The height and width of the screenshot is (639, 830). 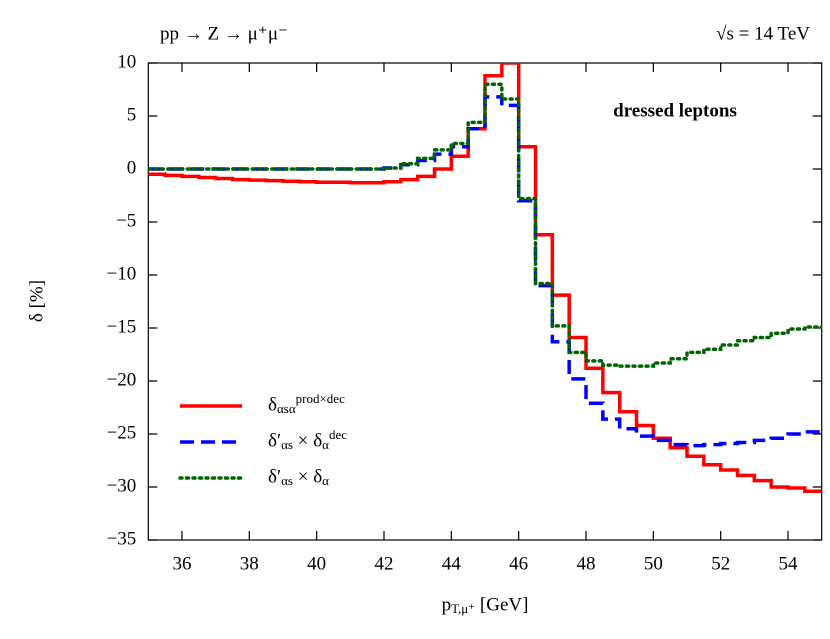 I want to click on y-tick-label: −20, so click(x=122, y=379).